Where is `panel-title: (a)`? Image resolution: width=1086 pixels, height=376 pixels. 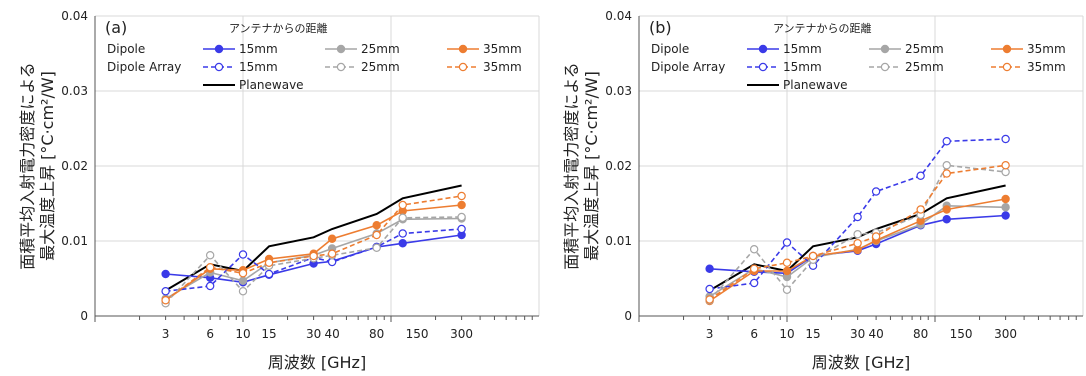 panel-title: (a) is located at coordinates (116, 27).